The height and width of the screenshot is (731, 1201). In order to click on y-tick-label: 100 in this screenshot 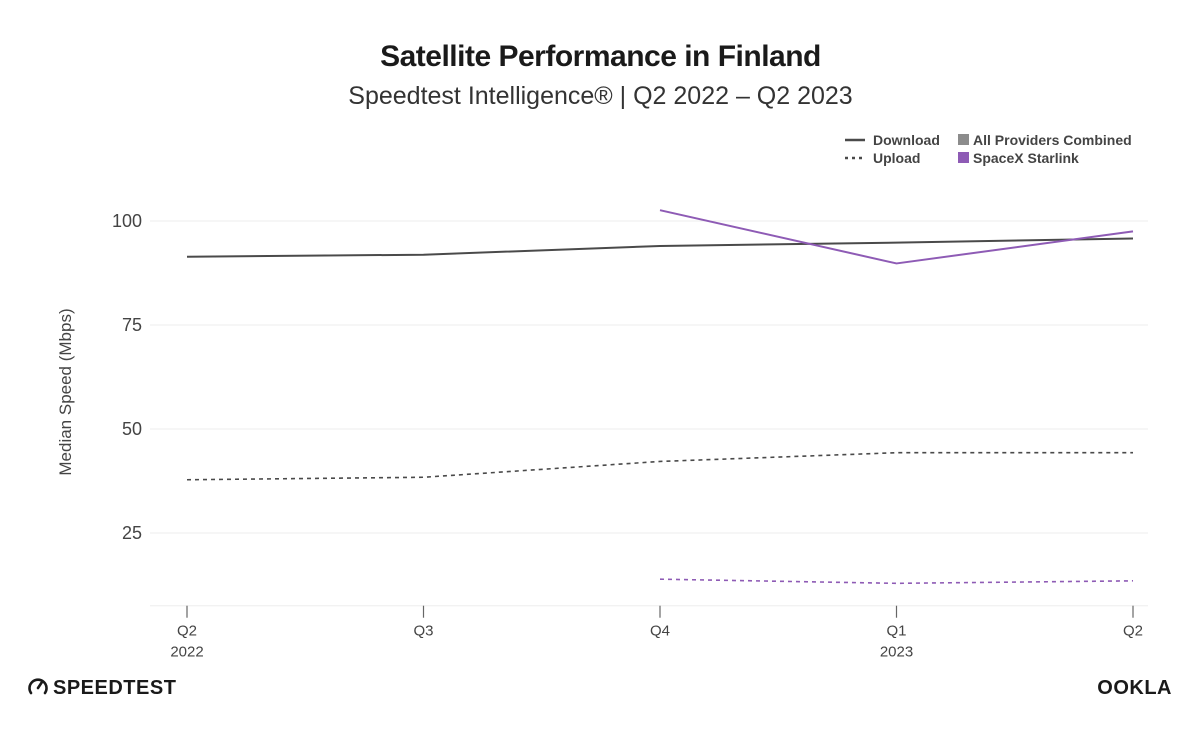, I will do `click(127, 221)`.